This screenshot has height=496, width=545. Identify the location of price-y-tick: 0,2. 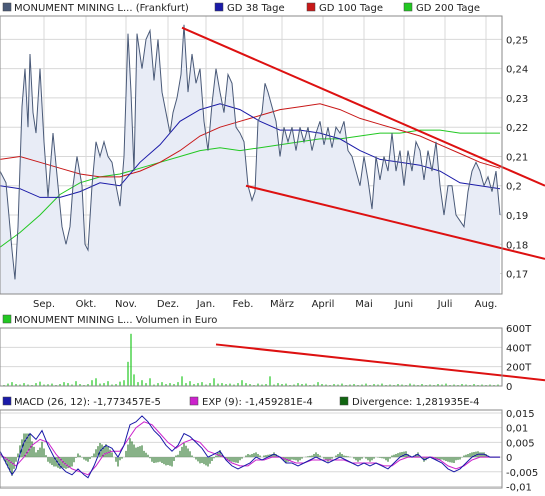
(514, 187).